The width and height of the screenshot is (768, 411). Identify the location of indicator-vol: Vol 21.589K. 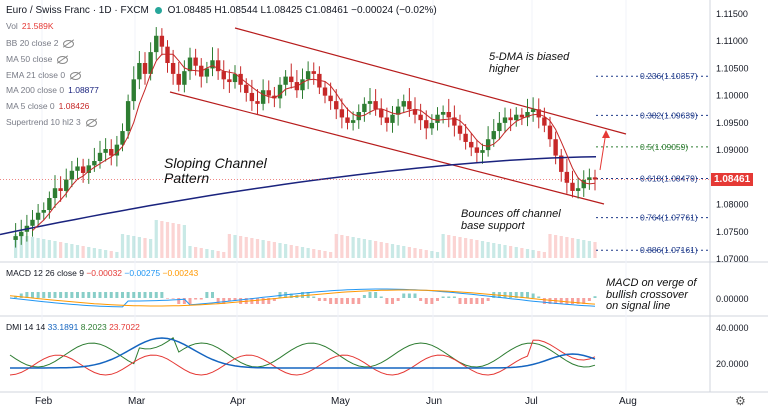
(30, 26).